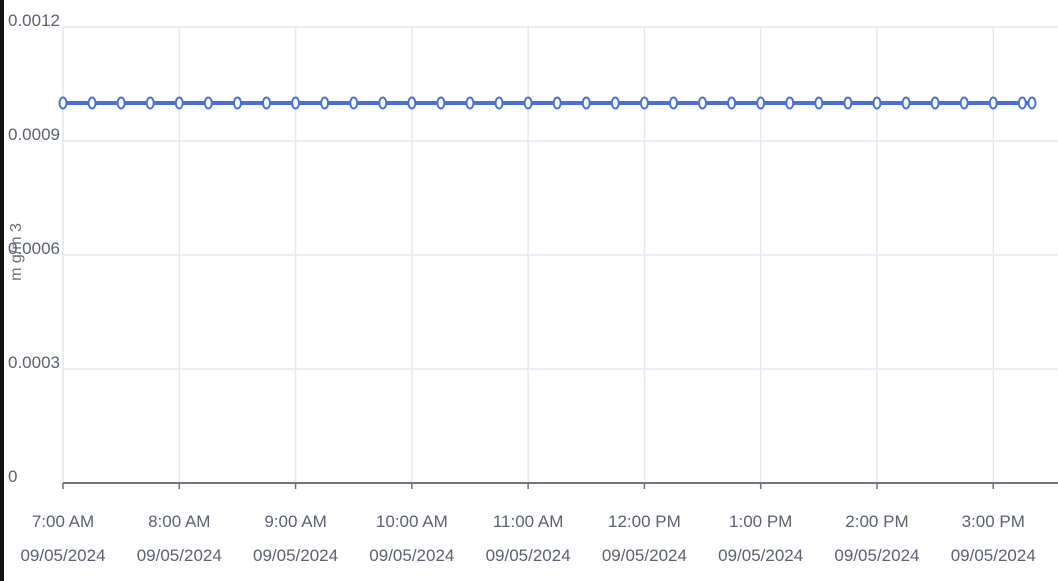 Image resolution: width=1058 pixels, height=581 pixels. What do you see at coordinates (2, 290) in the screenshot?
I see `window-left-edge` at bounding box center [2, 290].